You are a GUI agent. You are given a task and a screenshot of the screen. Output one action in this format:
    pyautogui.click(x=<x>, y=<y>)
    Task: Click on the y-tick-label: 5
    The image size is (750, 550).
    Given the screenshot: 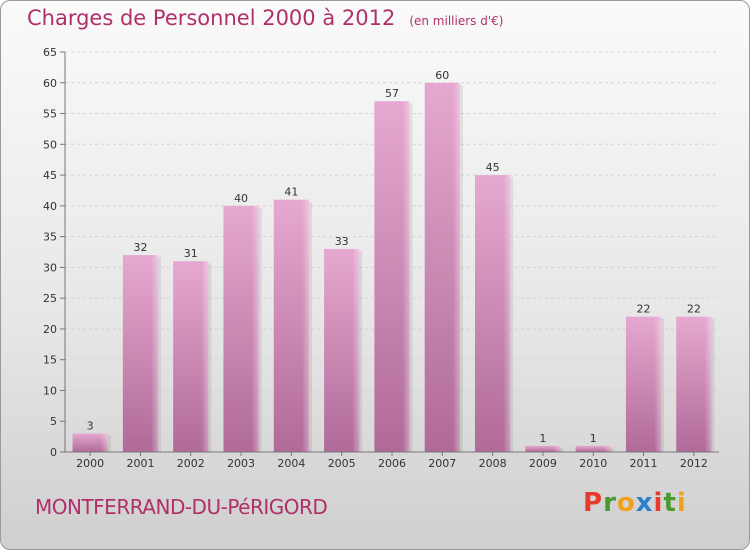 What is the action you would take?
    pyautogui.click(x=53, y=421)
    